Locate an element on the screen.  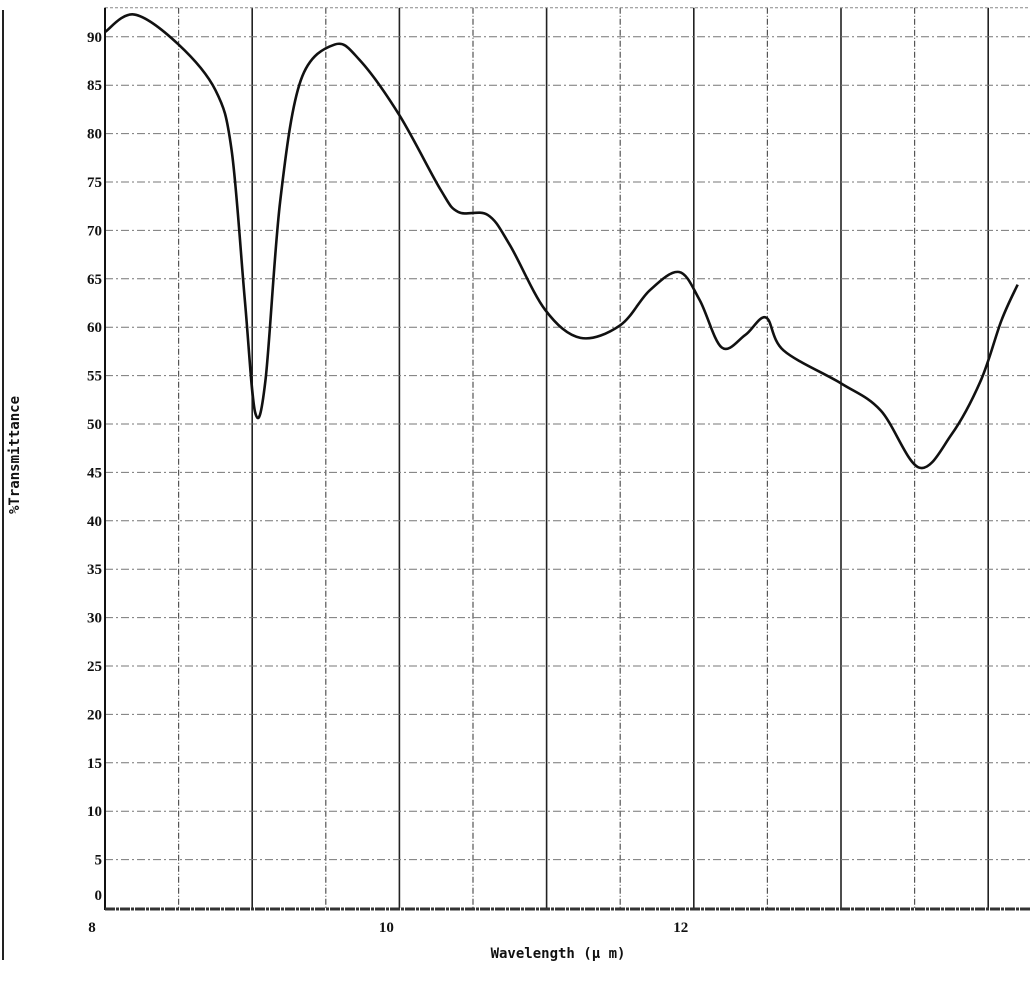
y-tick-label: 5 is located at coordinates (99, 861).